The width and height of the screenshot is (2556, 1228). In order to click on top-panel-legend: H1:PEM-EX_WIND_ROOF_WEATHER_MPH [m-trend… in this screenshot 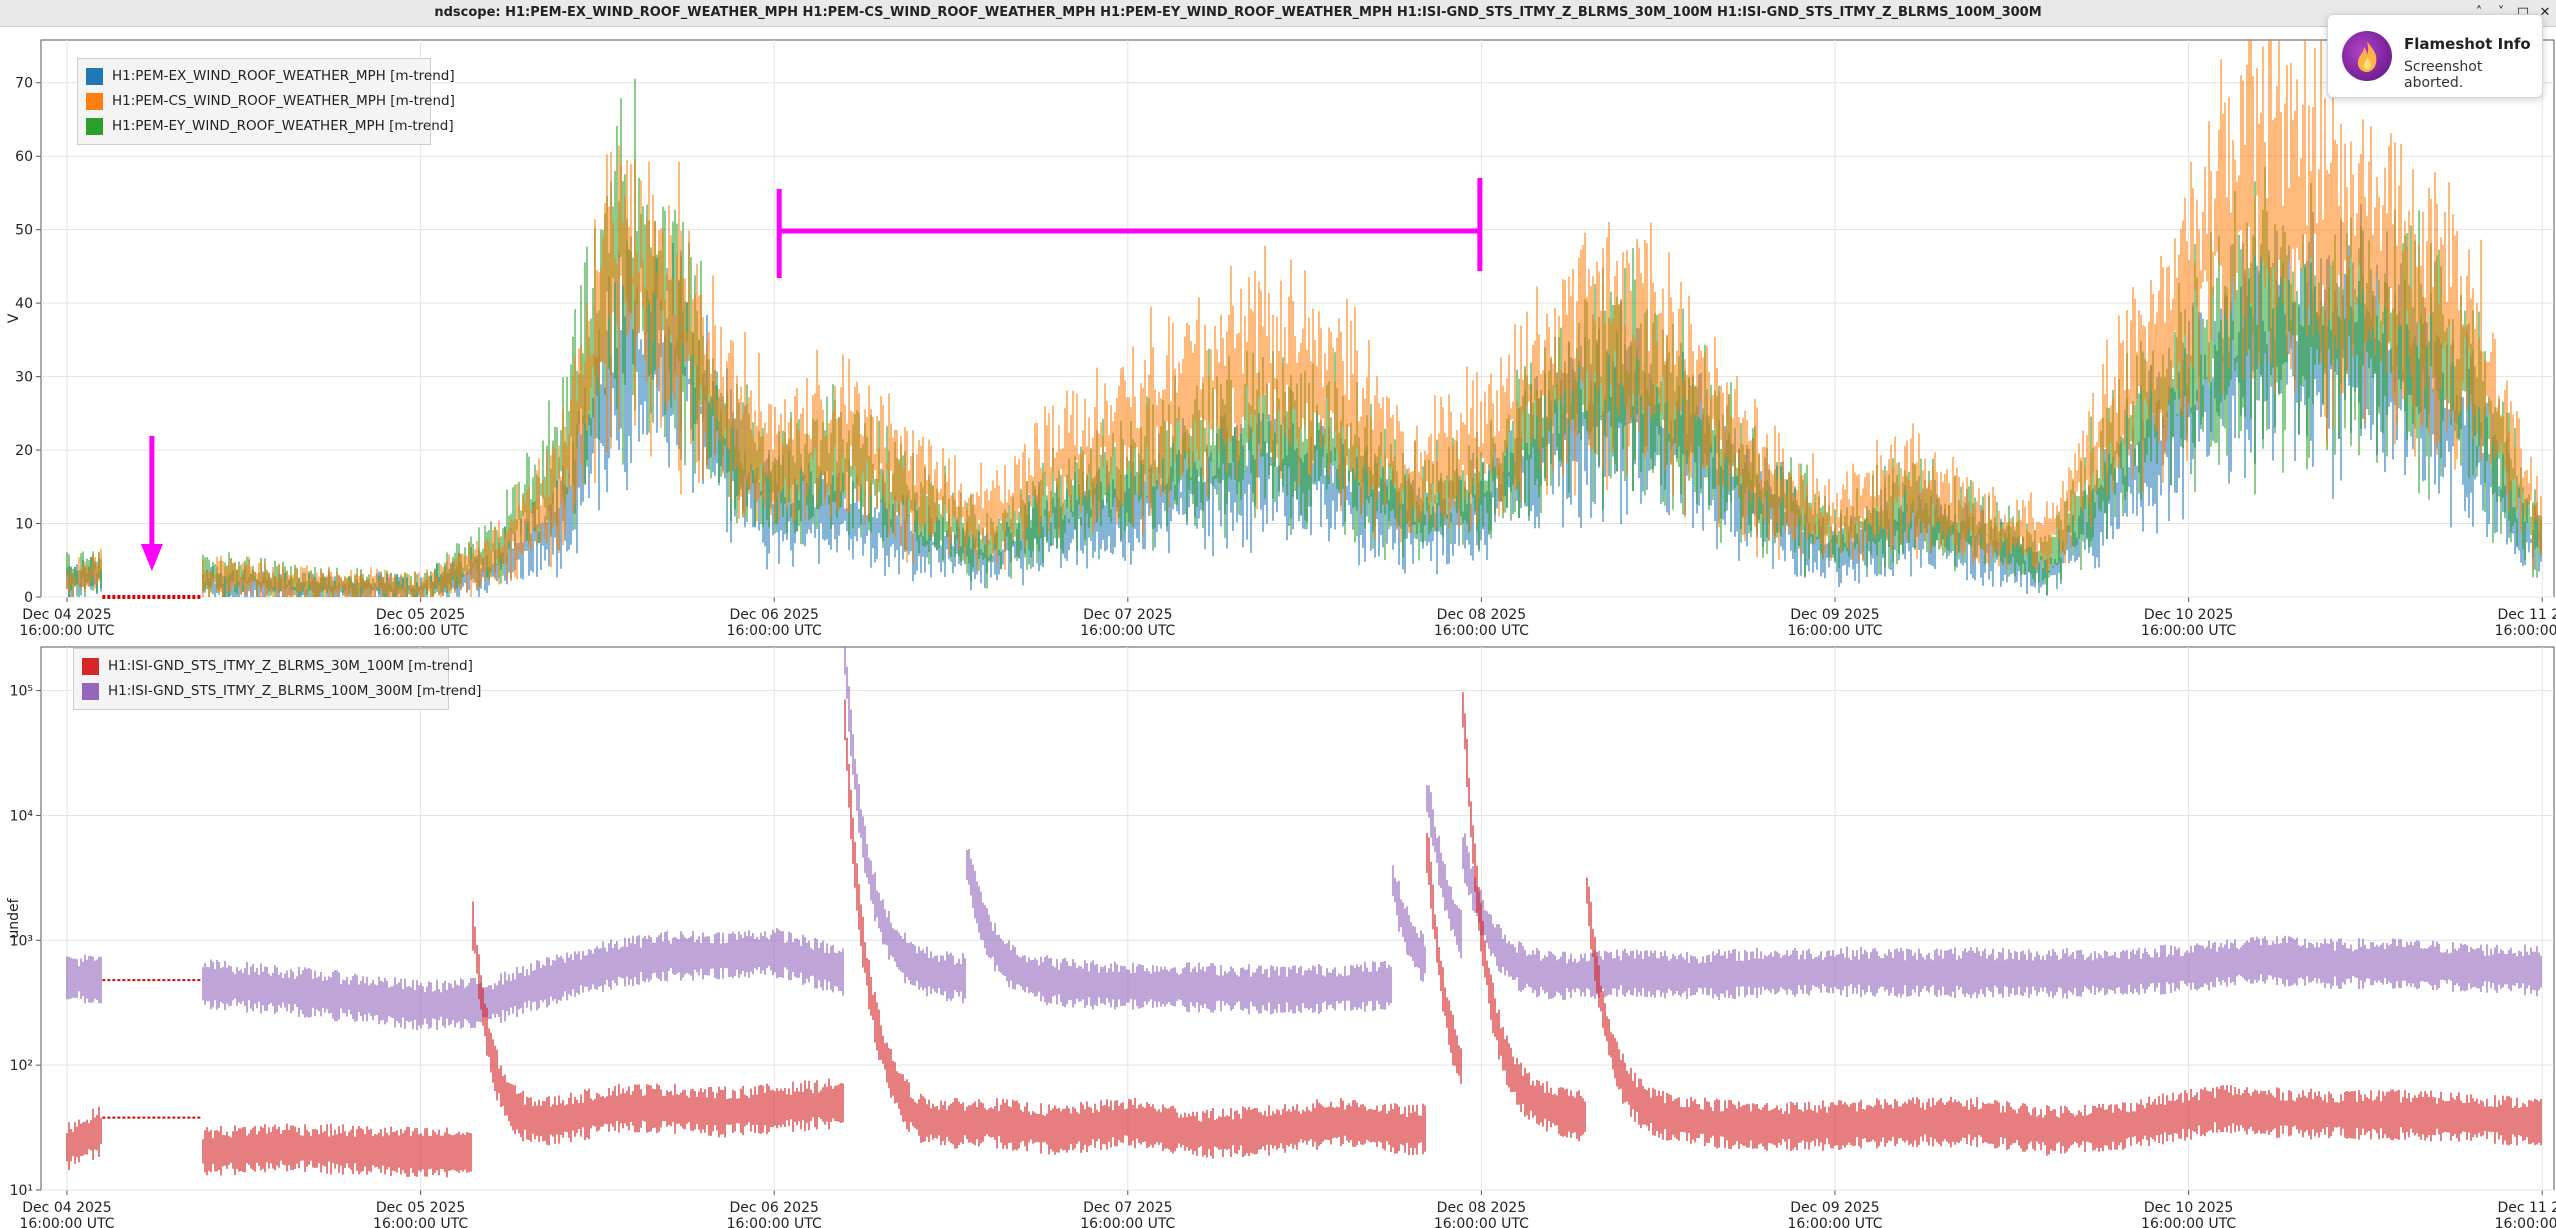, I will do `click(266, 101)`.